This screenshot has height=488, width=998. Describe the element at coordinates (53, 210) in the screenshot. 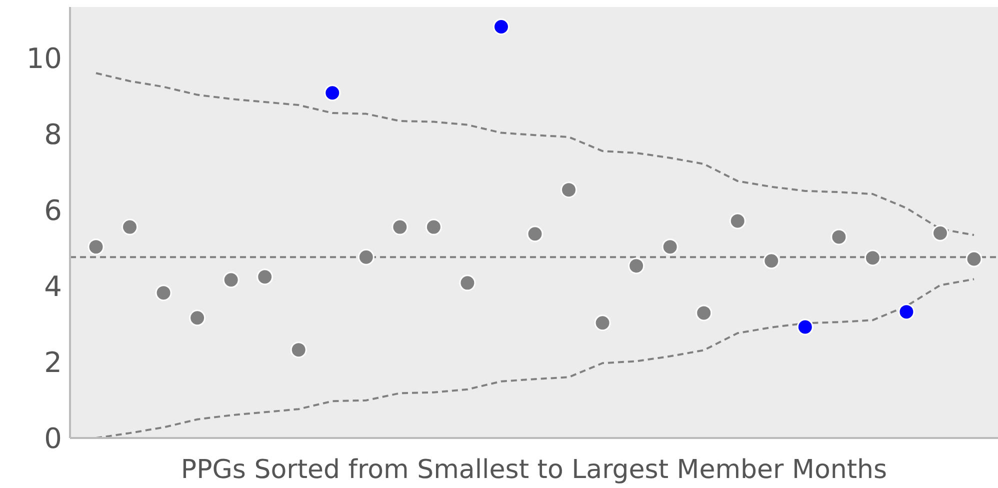

I see `y-tick-label: 6` at that location.